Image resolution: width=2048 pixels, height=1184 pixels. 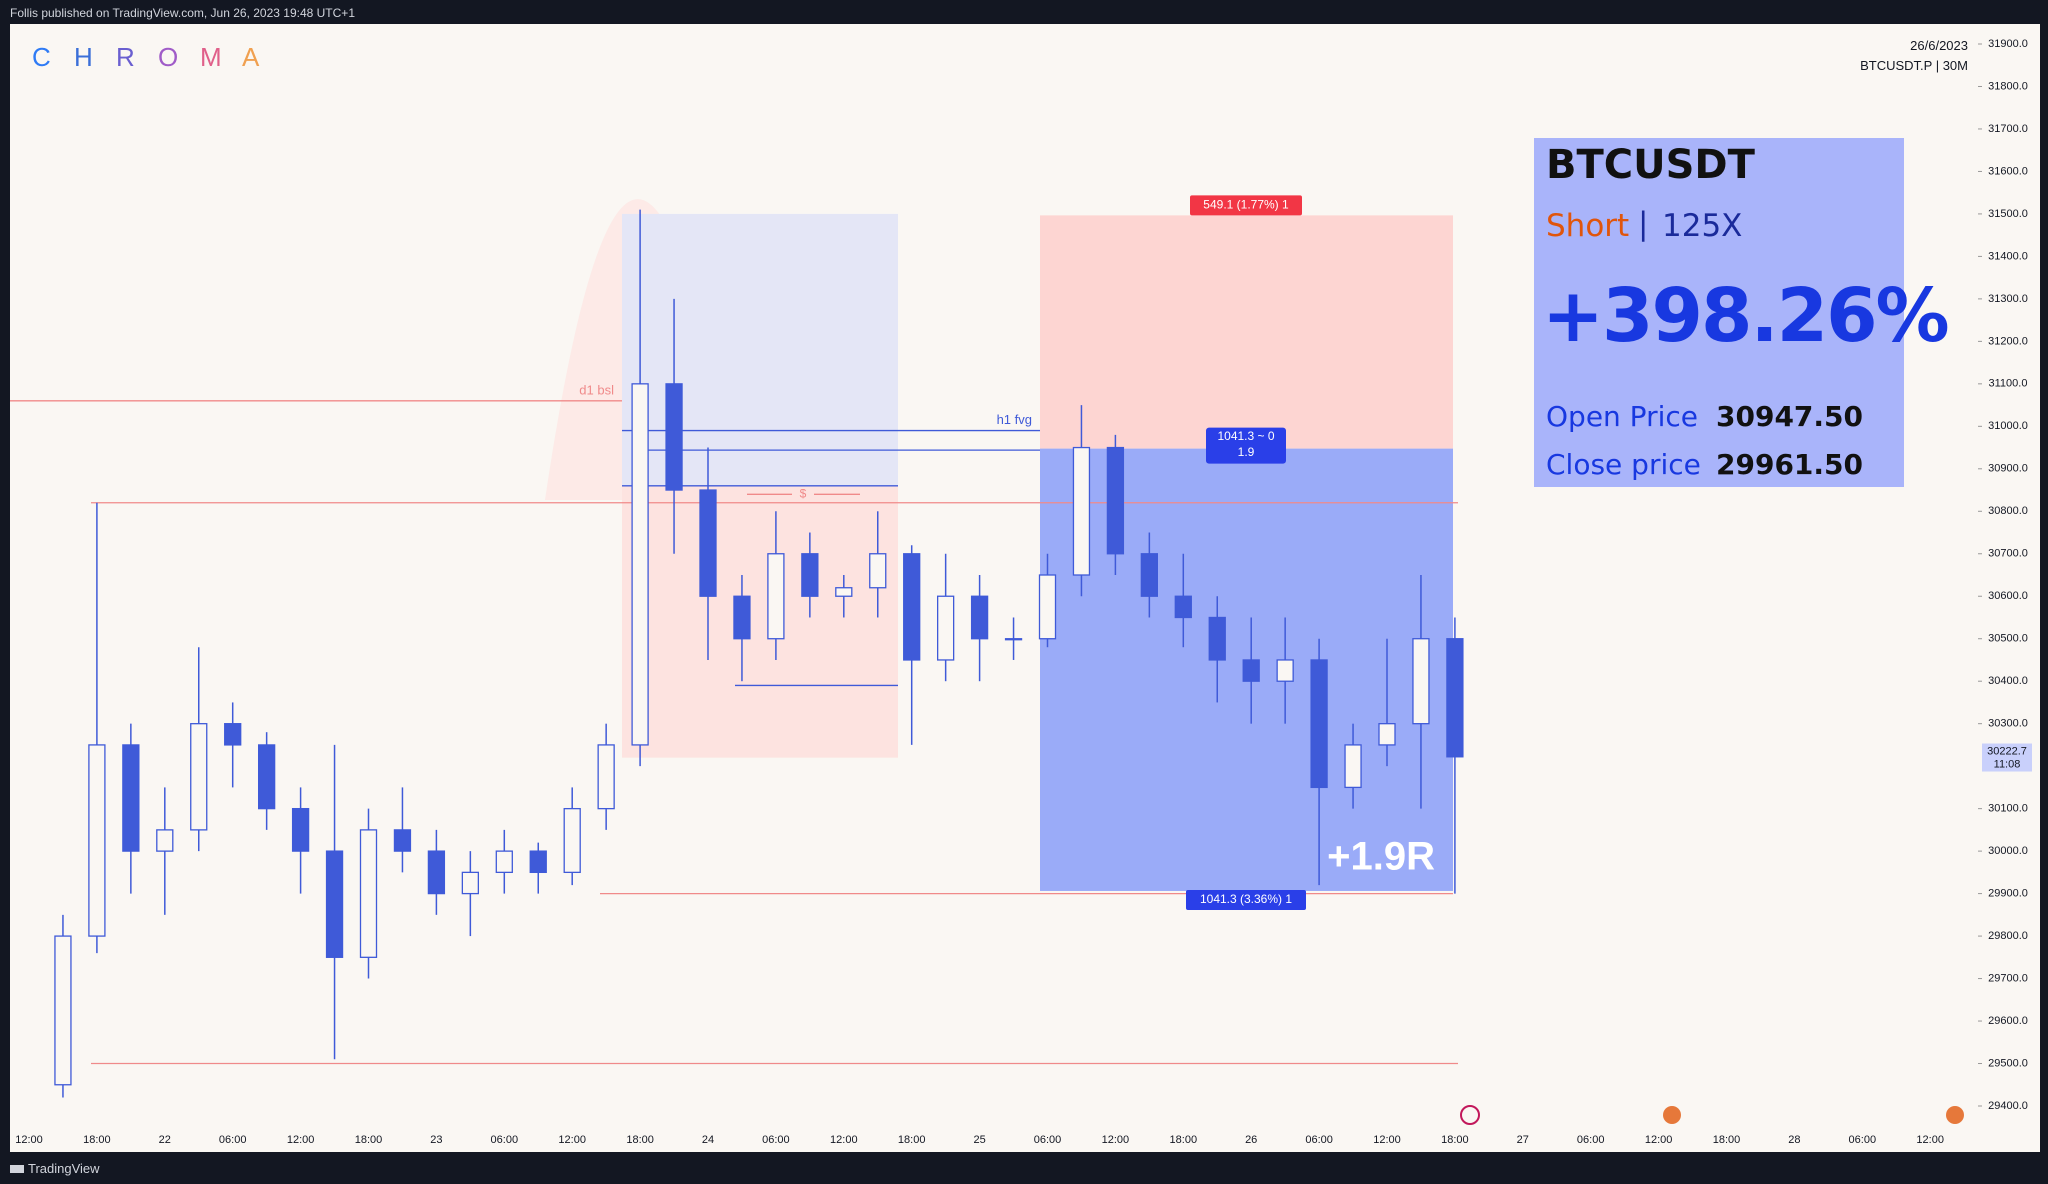 What do you see at coordinates (436, 1140) in the screenshot?
I see `x-tick-label: 23` at bounding box center [436, 1140].